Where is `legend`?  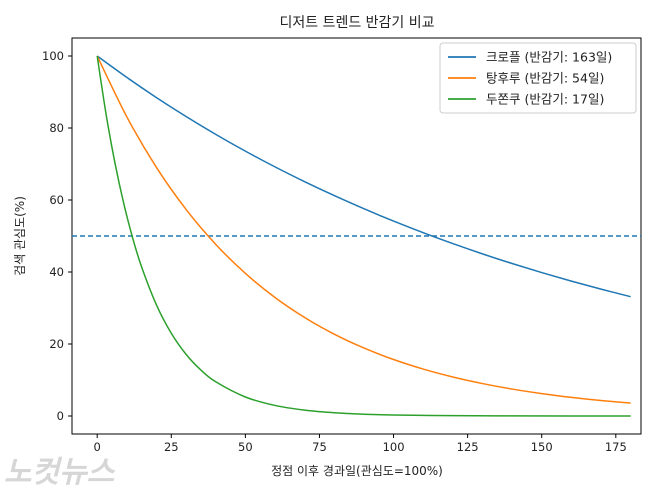
legend is located at coordinates (538, 78).